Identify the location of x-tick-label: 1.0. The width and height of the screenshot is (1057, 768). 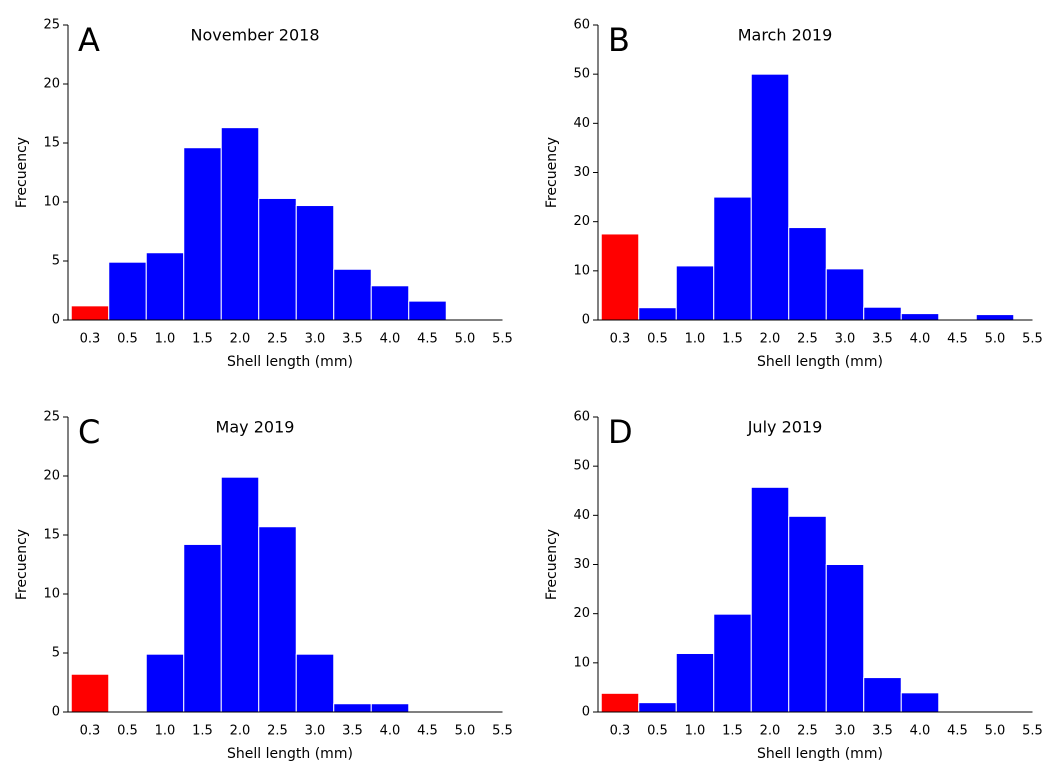
(695, 339).